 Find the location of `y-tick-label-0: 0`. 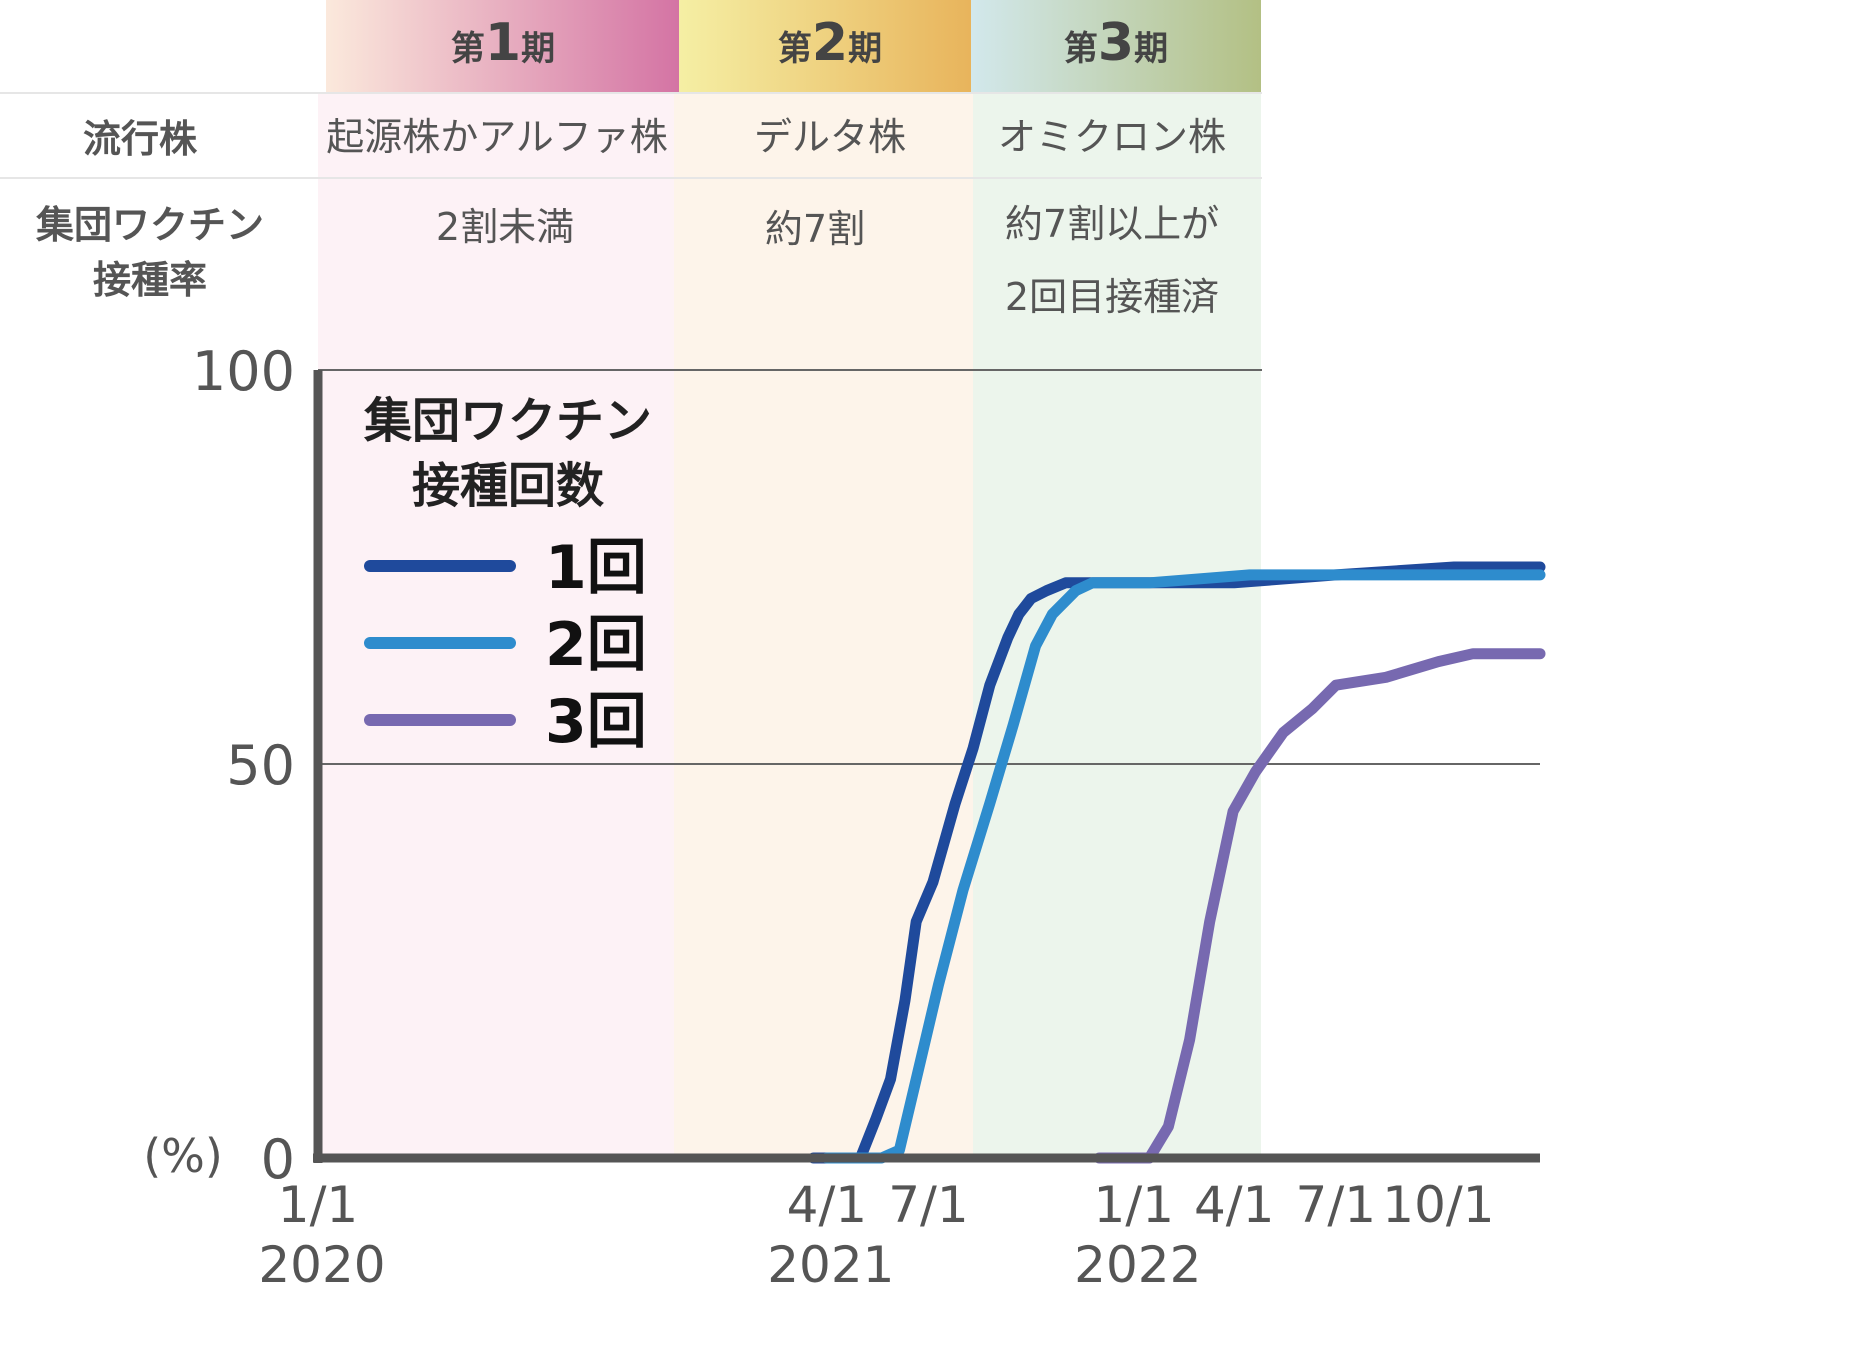

y-tick-label-0: 0 is located at coordinates (278, 1159).